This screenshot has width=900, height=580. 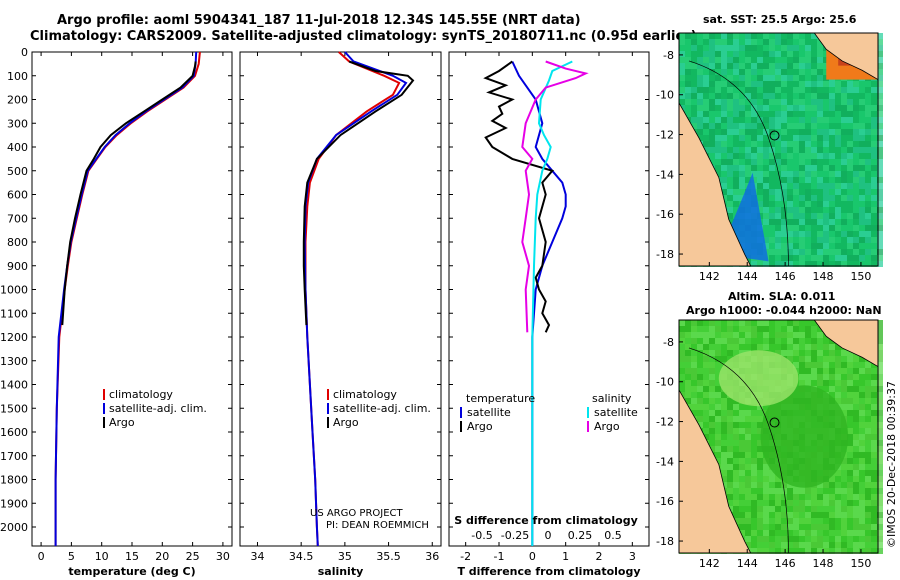 What do you see at coordinates (129, 193) in the screenshot?
I see `series-line-argo` at bounding box center [129, 193].